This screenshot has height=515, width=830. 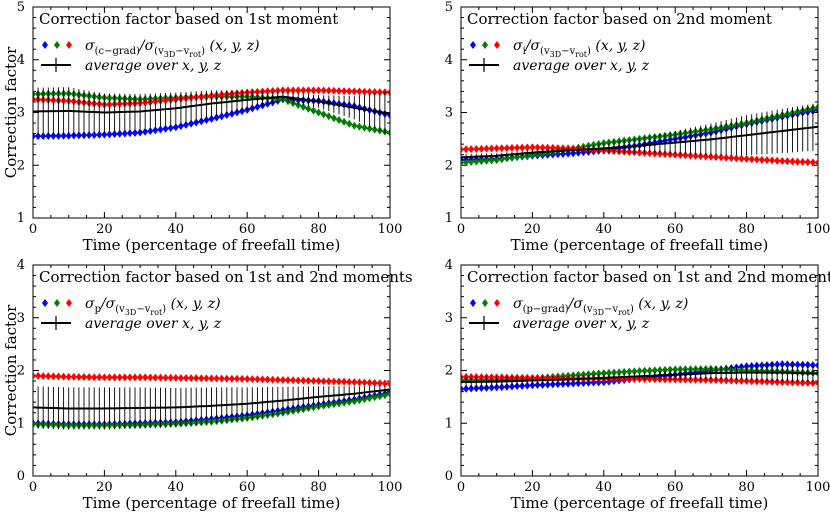 What do you see at coordinates (532, 487) in the screenshot?
I see `x-tick-label: 20` at bounding box center [532, 487].